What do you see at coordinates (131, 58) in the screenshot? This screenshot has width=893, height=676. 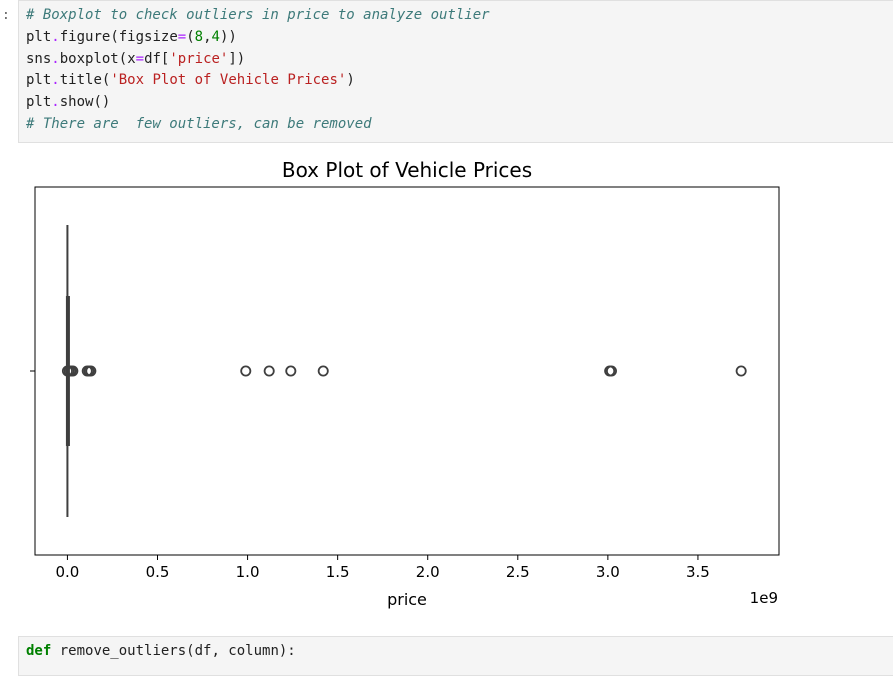 I see `code-token: x` at bounding box center [131, 58].